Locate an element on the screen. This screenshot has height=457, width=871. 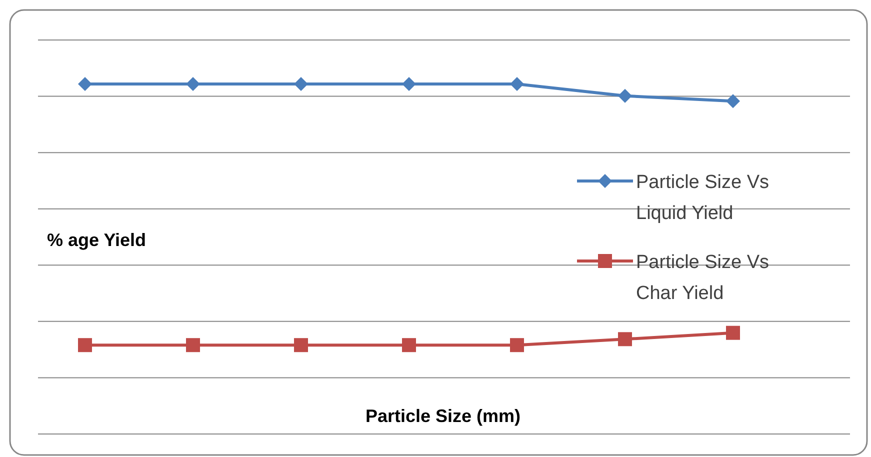
x-axis-title: Particle Size (mm) is located at coordinates (443, 416).